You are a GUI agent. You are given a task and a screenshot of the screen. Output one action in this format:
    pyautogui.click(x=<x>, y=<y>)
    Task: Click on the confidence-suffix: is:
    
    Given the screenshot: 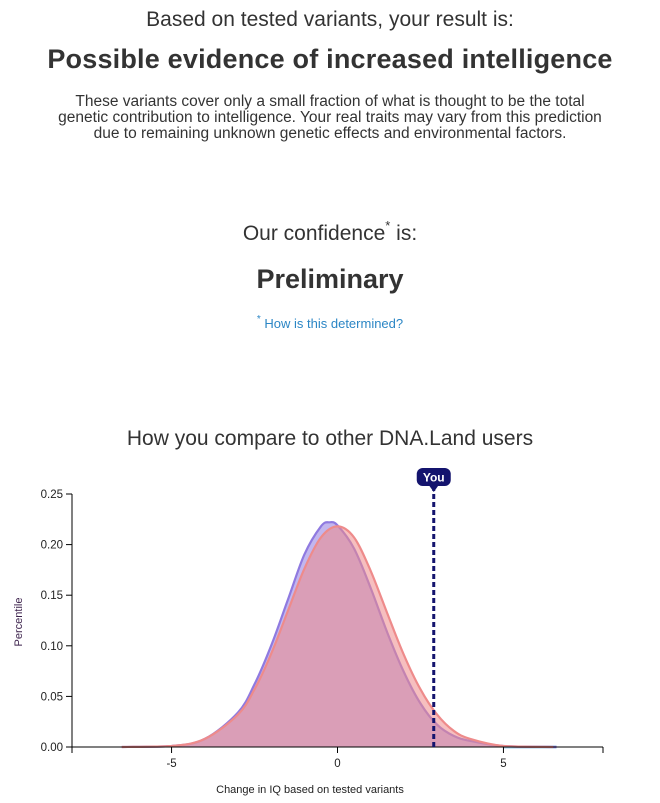 What is the action you would take?
    pyautogui.click(x=404, y=233)
    